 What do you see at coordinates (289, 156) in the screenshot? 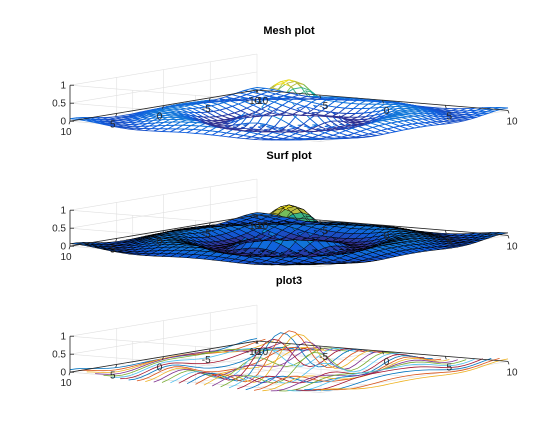
I see `subplot-title: Surf plot` at bounding box center [289, 156].